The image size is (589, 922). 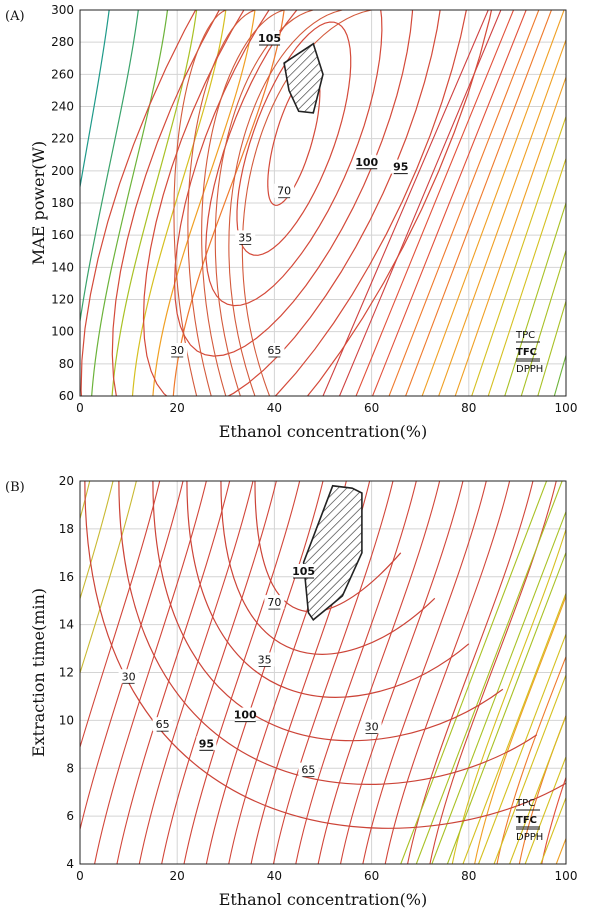 What do you see at coordinates (177, 408) in the screenshot?
I see `x-tick-label-a: 20` at bounding box center [177, 408].